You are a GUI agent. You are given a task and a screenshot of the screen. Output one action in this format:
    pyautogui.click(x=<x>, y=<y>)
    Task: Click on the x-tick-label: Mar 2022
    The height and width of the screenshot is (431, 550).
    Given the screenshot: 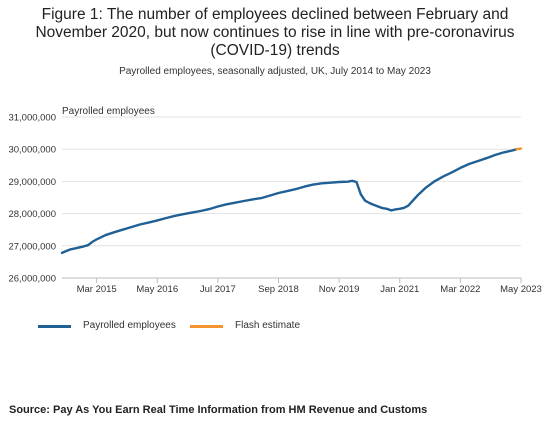 What is the action you would take?
    pyautogui.click(x=460, y=289)
    